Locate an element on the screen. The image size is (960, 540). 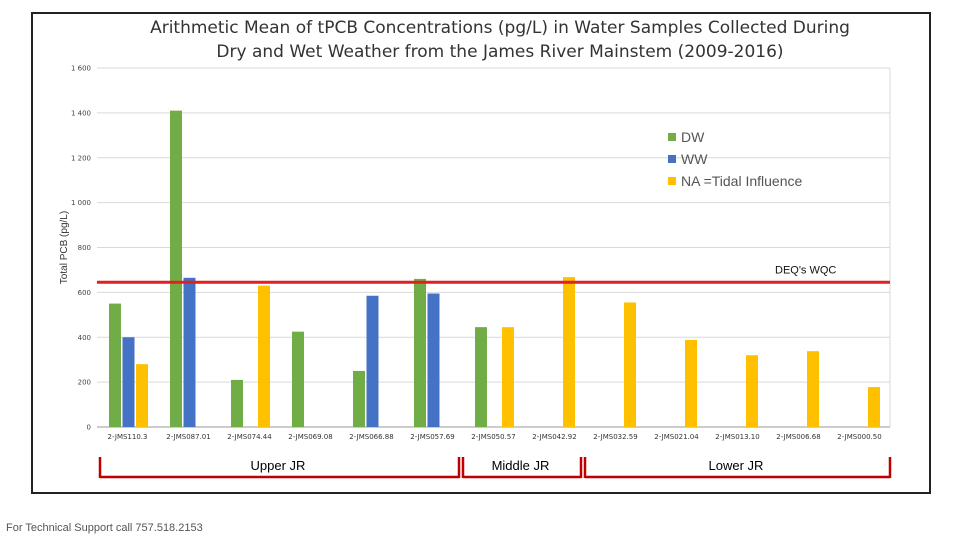
x-tick-label: 2-JMS050.57 is located at coordinates (493, 437).